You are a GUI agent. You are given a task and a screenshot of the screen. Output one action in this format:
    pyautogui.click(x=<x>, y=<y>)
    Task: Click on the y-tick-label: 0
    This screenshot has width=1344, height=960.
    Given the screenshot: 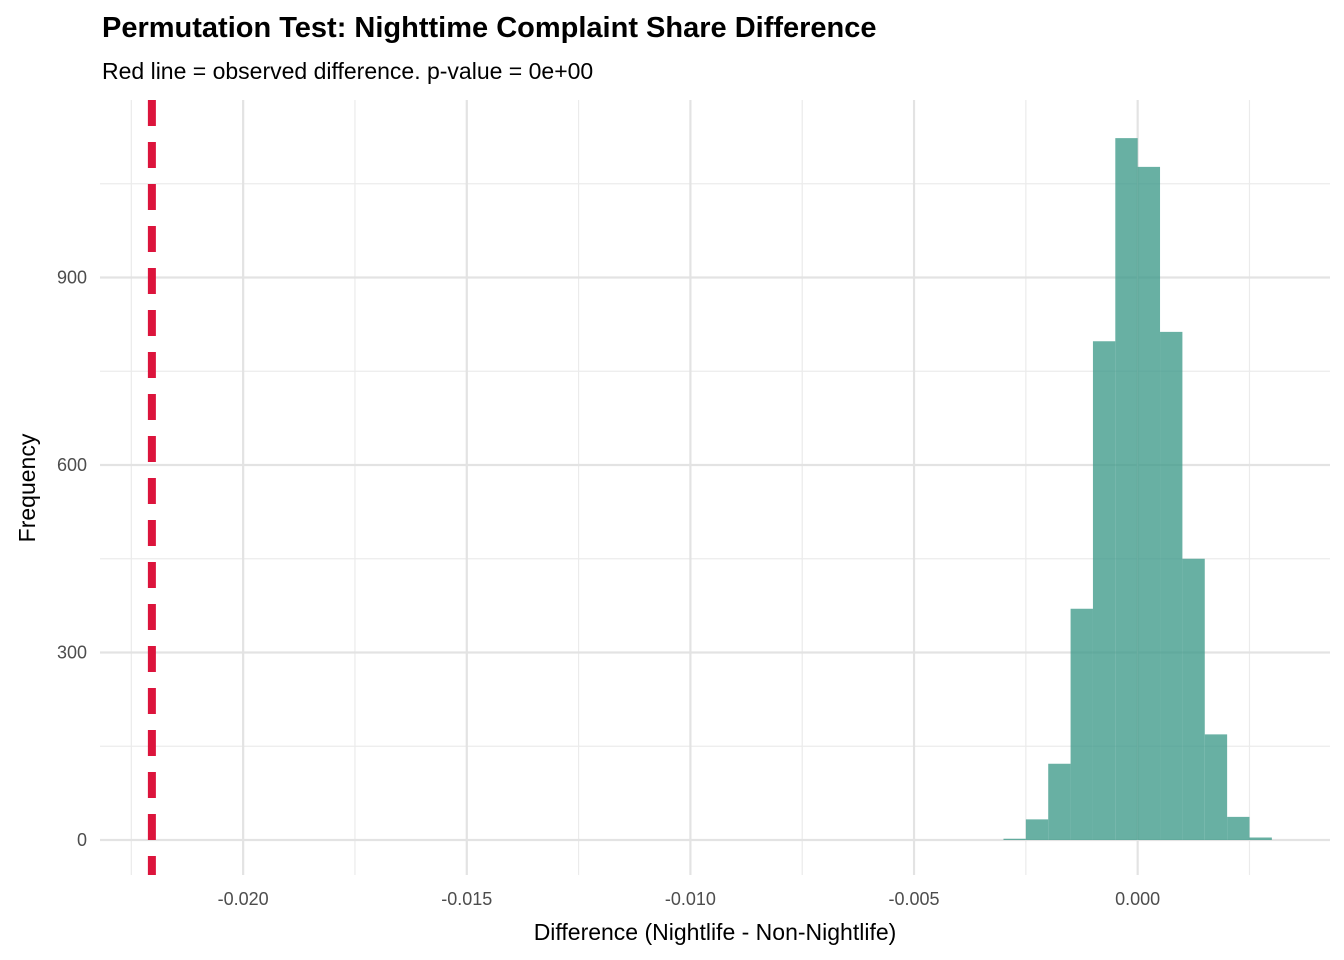 What is the action you would take?
    pyautogui.click(x=82, y=840)
    